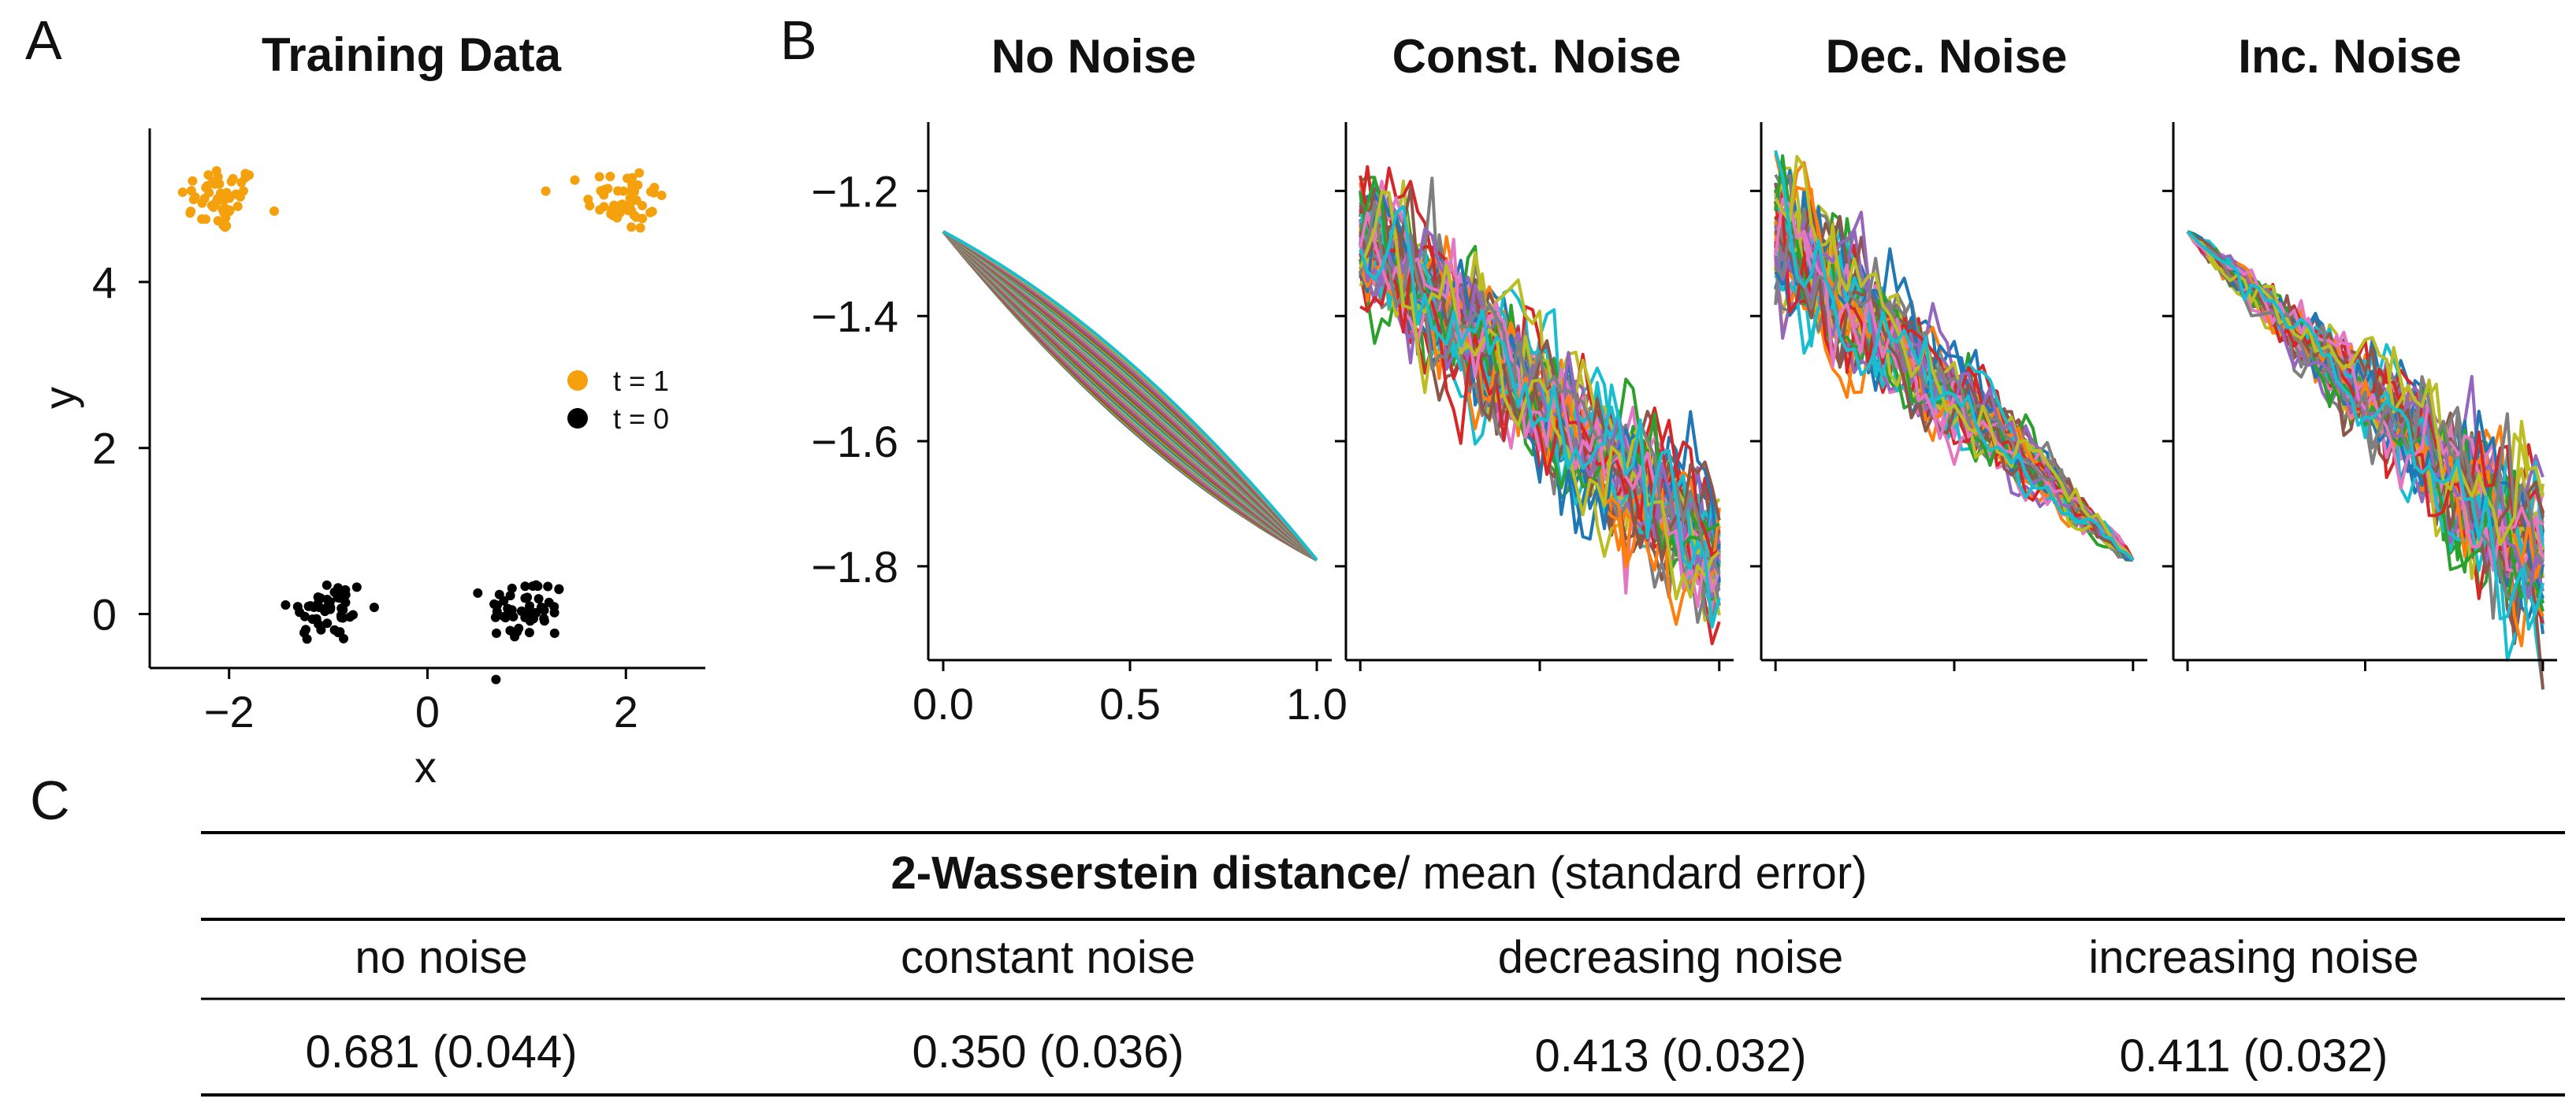  I want to click on subplot-x-tick-label: 0.5, so click(1130, 704).